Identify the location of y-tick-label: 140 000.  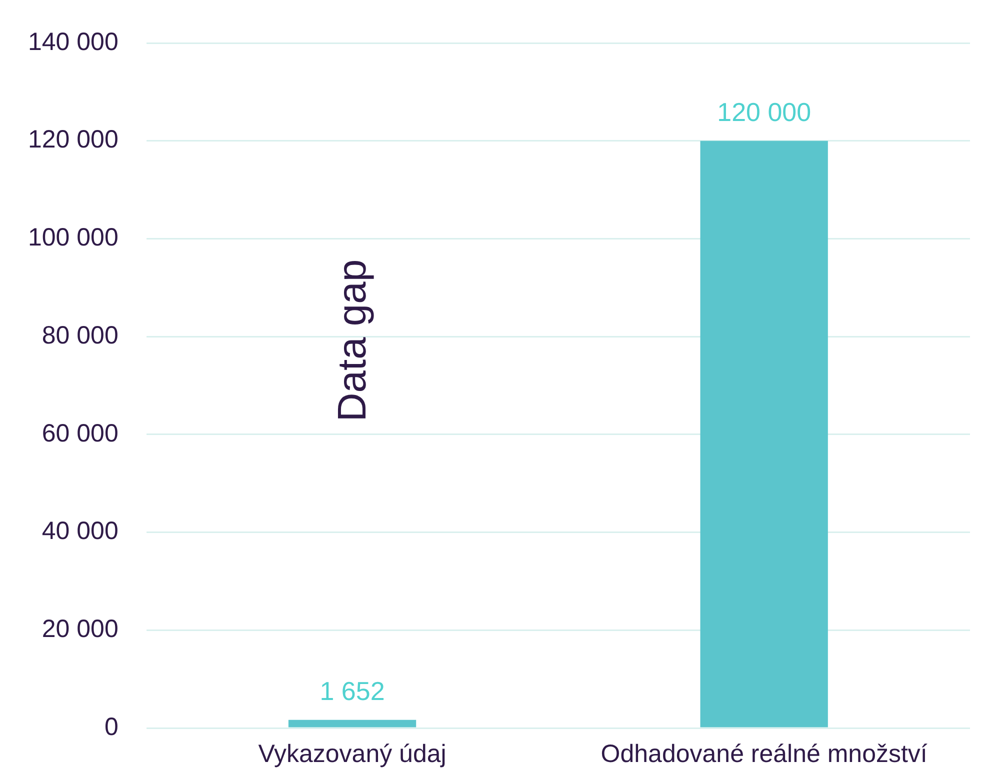
(73, 42).